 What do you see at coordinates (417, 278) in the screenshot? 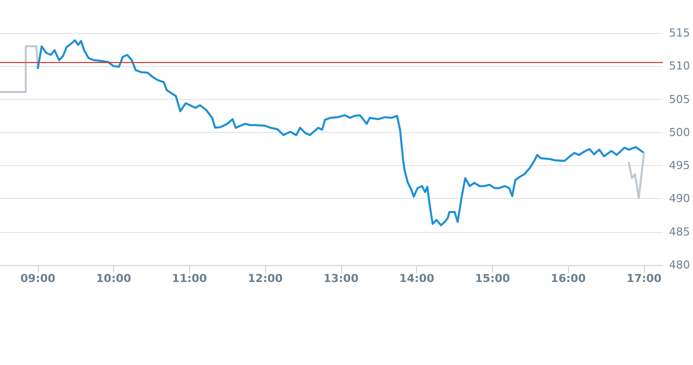
I see `x-tick-label: 14:00` at bounding box center [417, 278].